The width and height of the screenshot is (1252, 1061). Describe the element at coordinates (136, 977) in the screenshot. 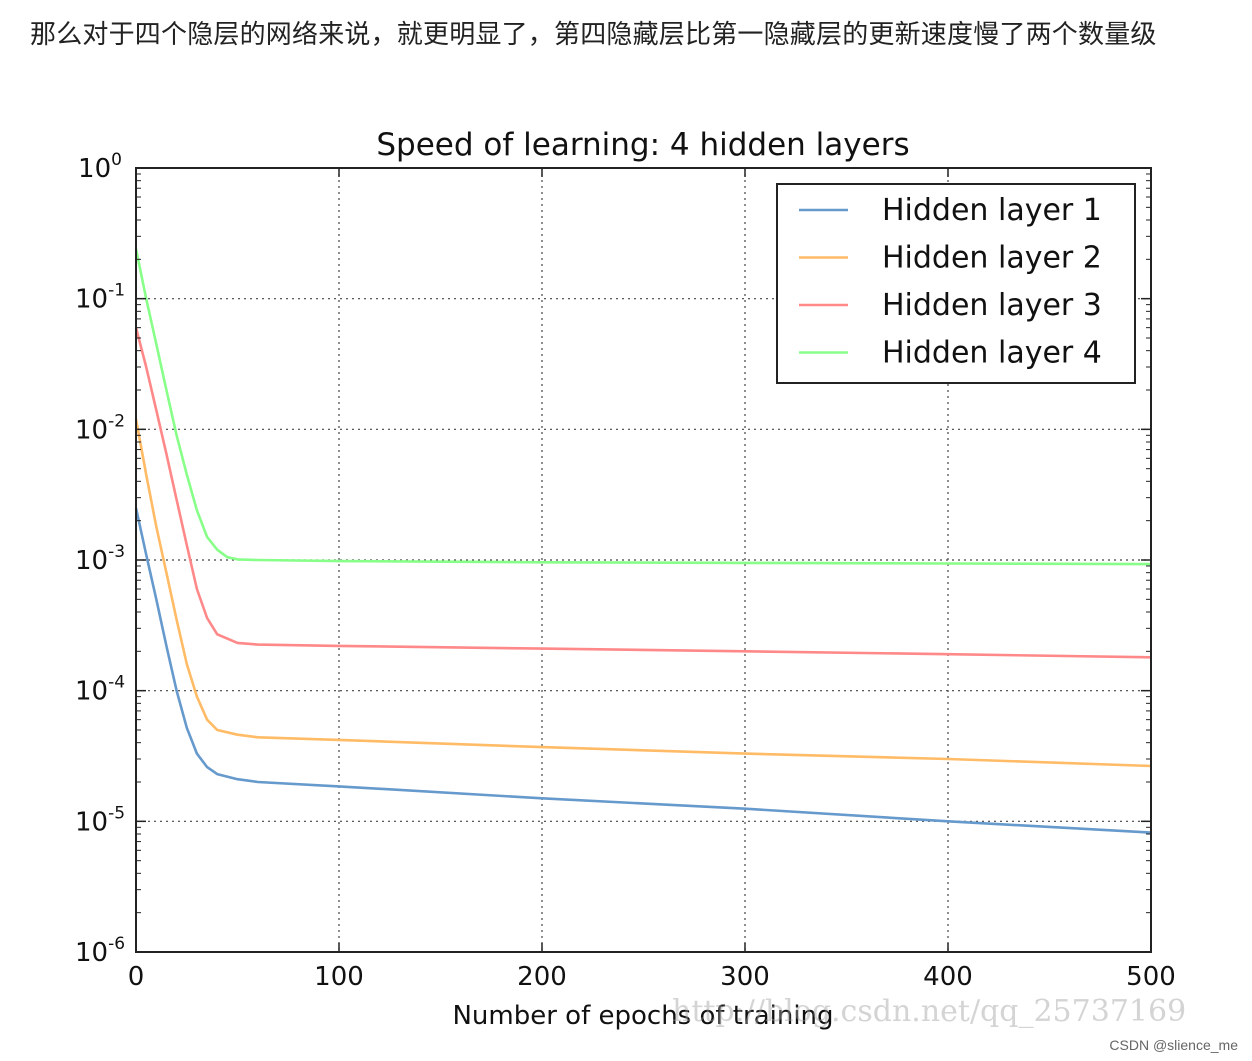

I see `x-tick-label: 0` at that location.